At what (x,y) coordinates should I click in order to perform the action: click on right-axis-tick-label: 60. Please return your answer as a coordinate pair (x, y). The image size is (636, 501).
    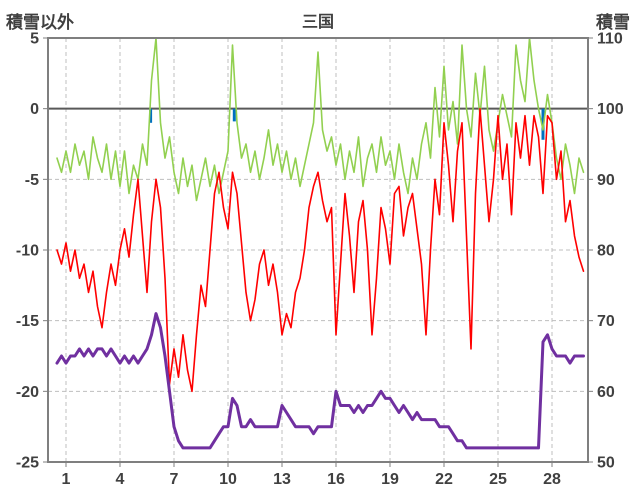
    Looking at the image, I should click on (606, 392).